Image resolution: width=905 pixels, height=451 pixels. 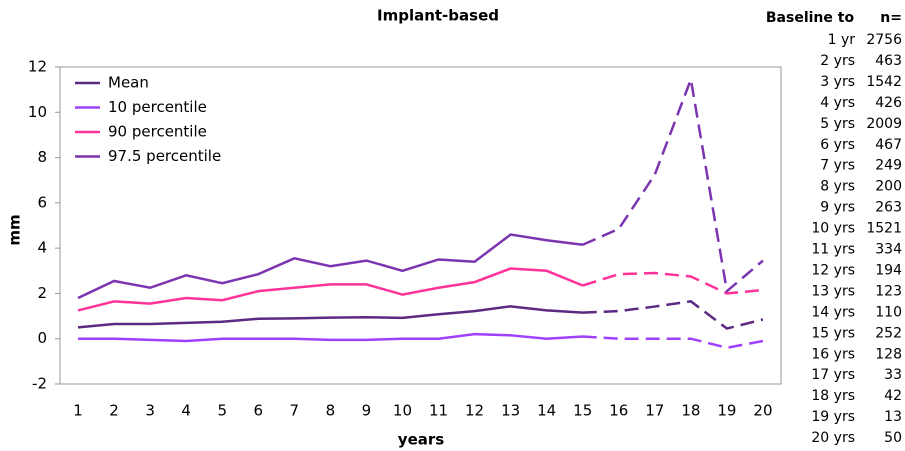 I want to click on table-cell: 128, so click(x=888, y=354).